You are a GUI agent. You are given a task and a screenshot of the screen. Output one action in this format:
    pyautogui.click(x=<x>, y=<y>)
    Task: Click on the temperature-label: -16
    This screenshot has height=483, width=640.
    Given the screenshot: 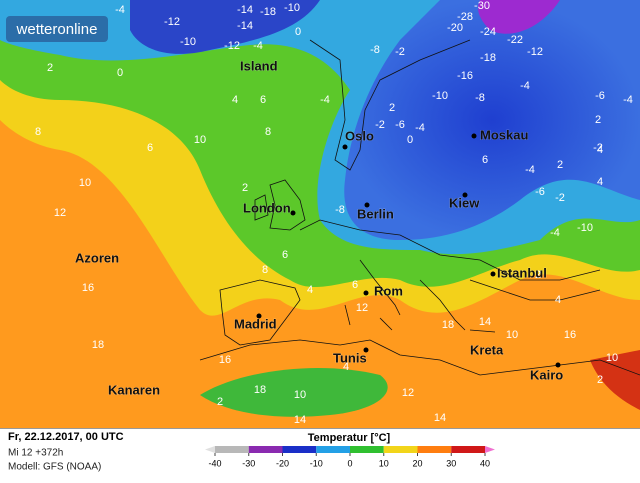 What is the action you would take?
    pyautogui.click(x=465, y=76)
    